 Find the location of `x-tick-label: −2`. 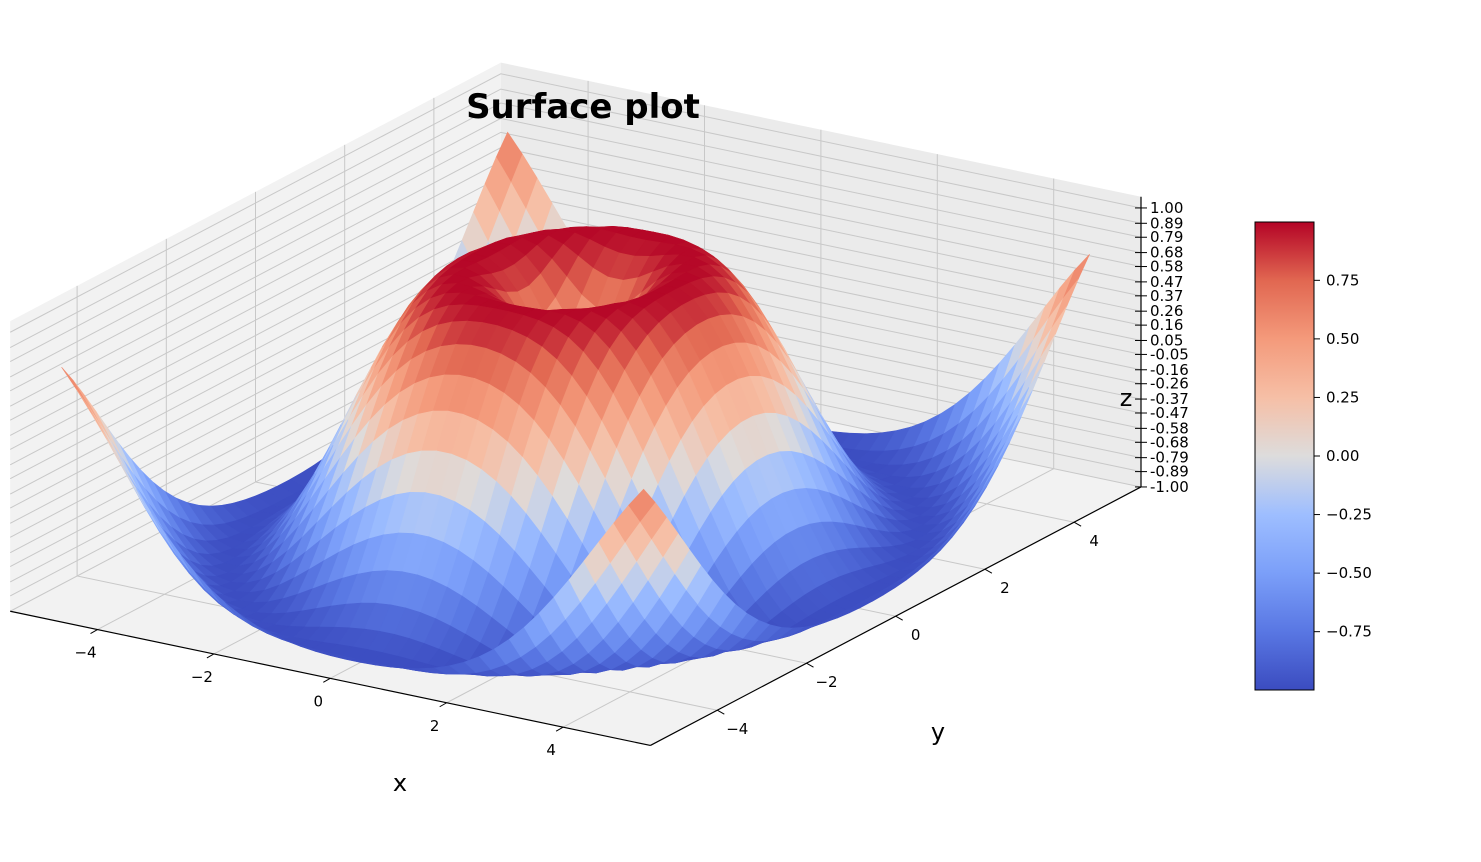

x-tick-label: −2 is located at coordinates (202, 677).